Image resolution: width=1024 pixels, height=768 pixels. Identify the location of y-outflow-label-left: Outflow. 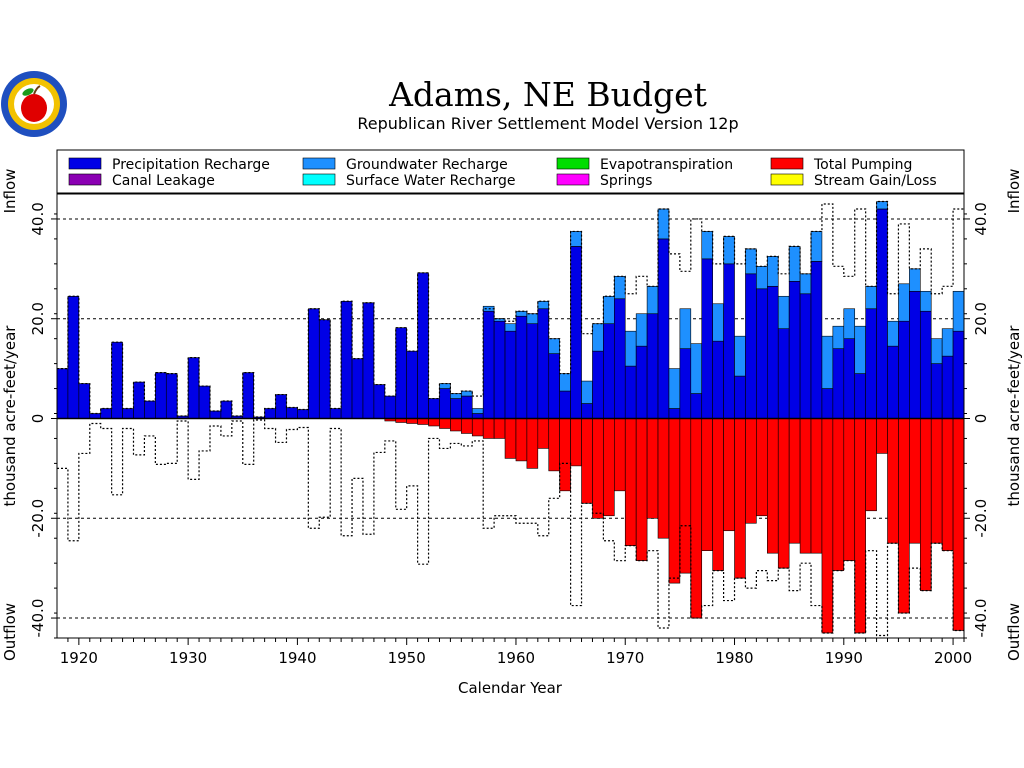
(10, 632).